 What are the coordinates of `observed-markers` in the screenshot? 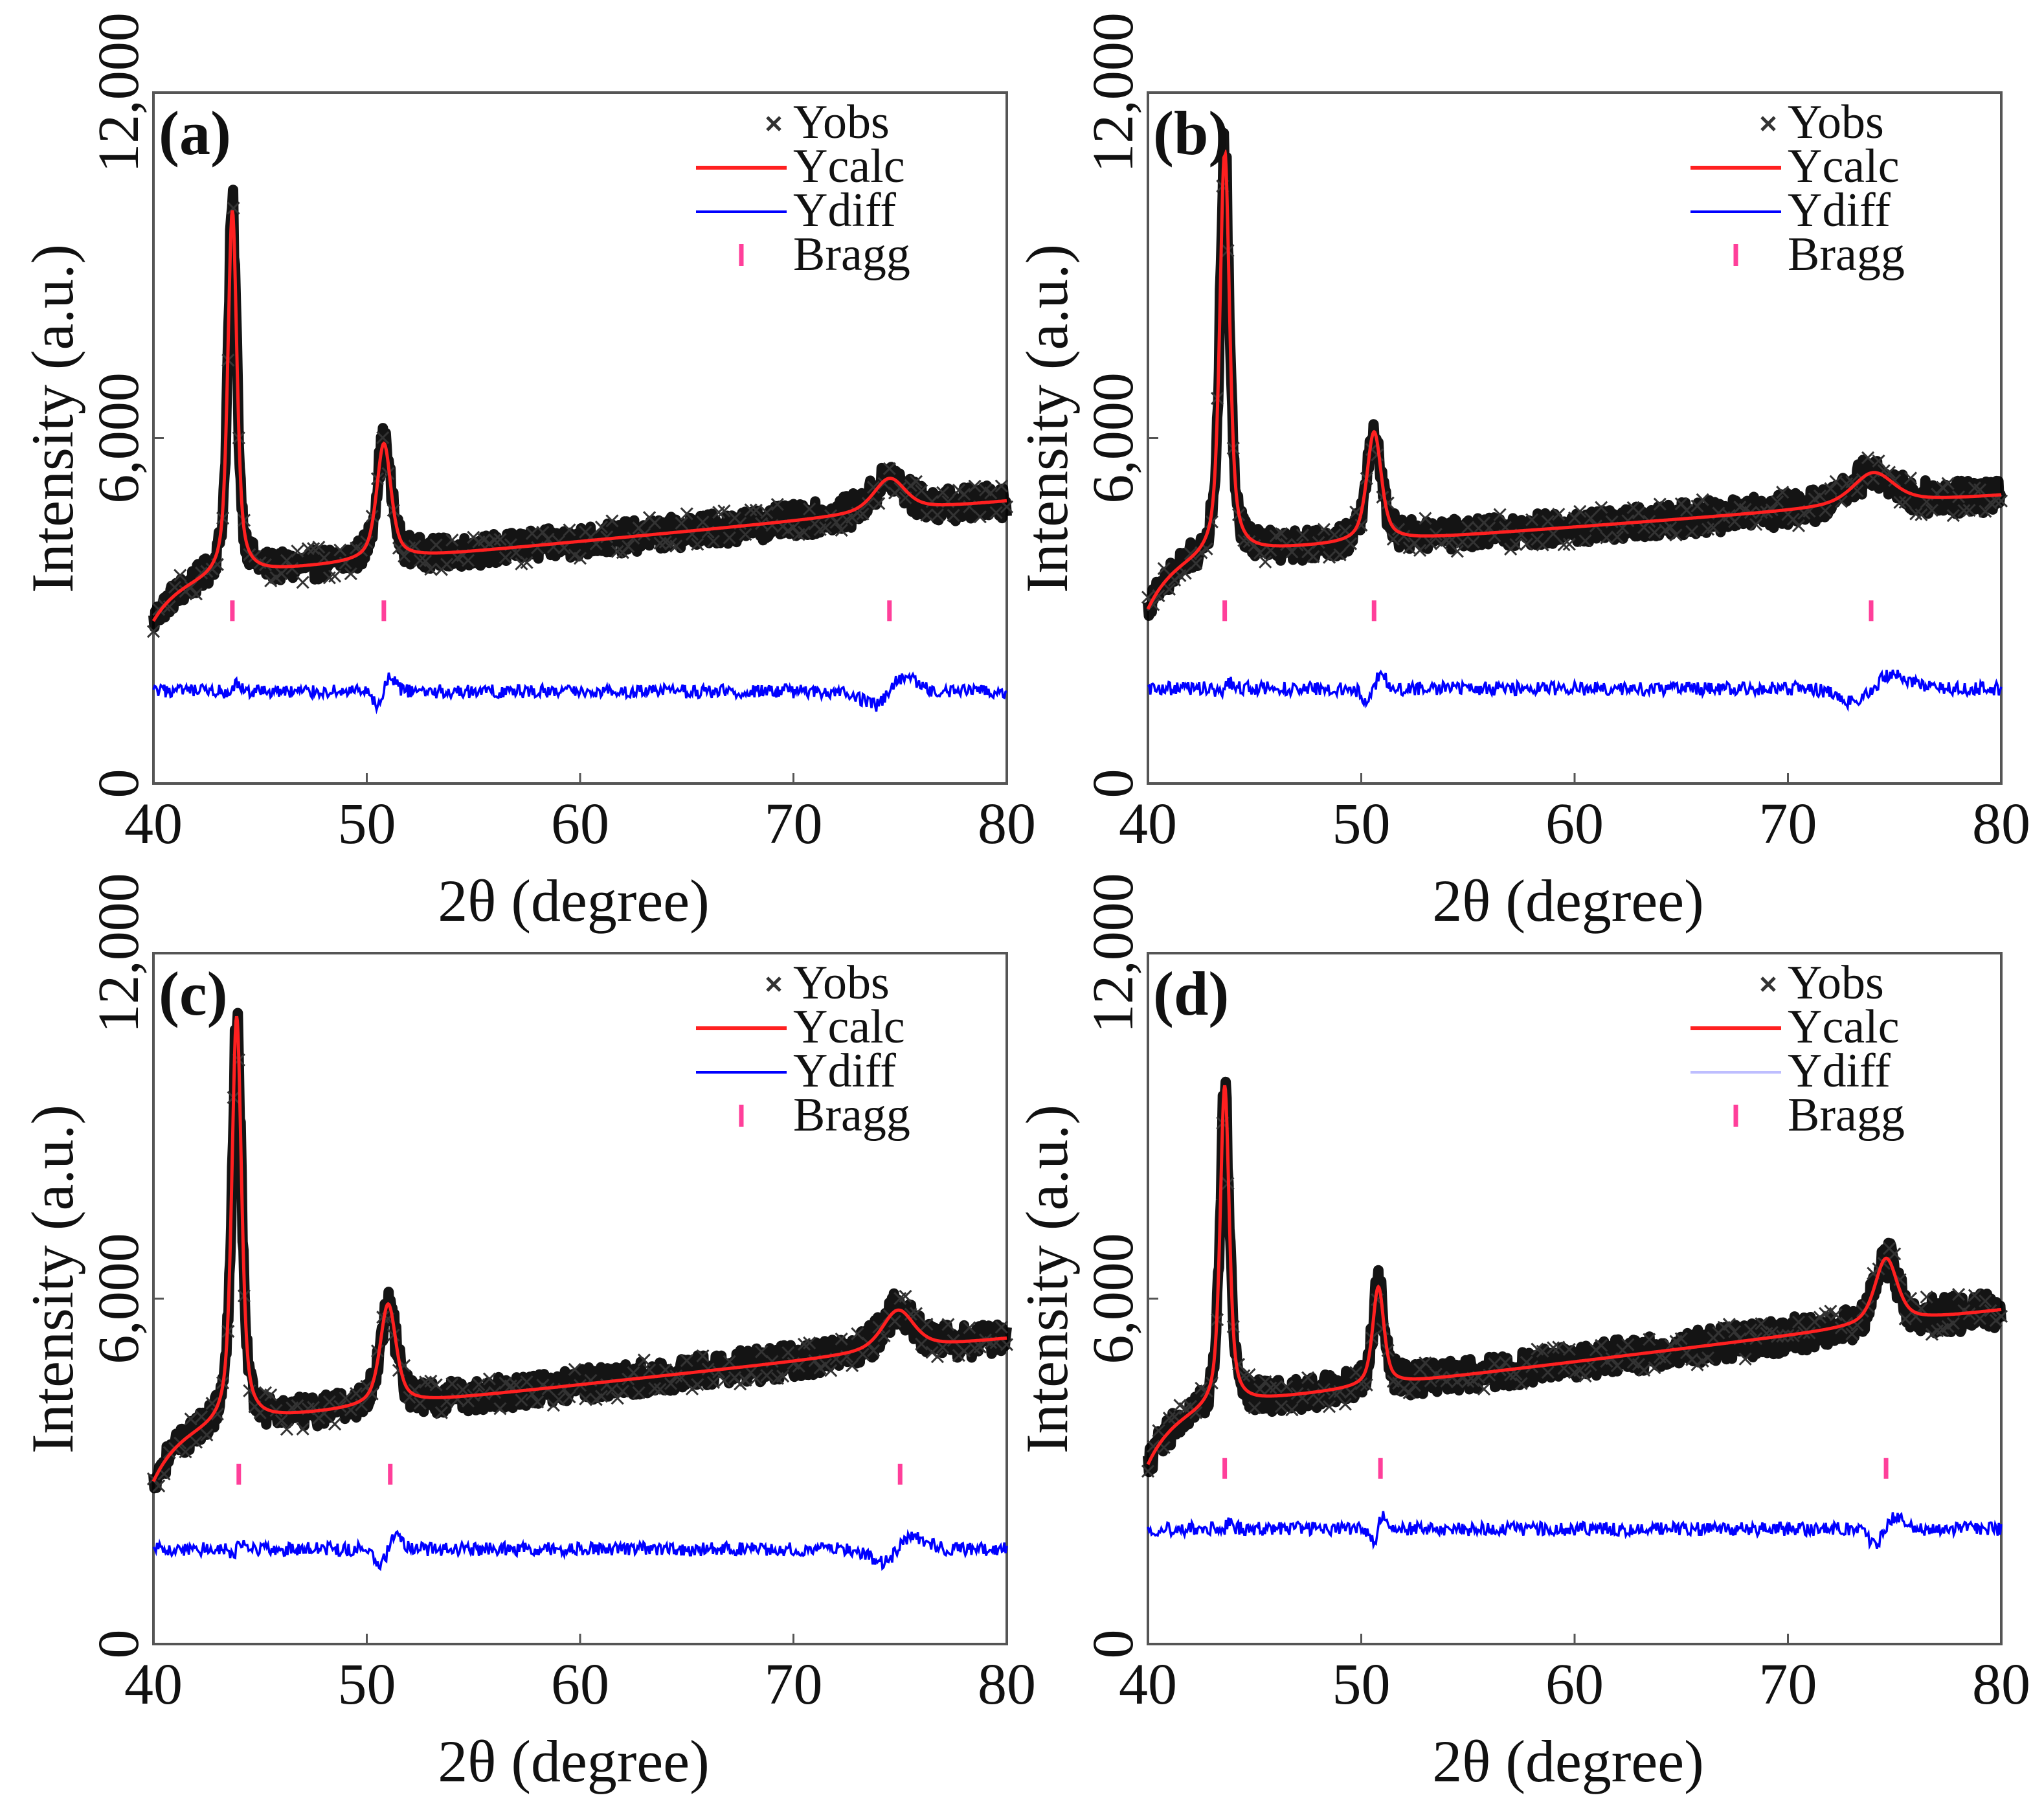 It's located at (1574, 395).